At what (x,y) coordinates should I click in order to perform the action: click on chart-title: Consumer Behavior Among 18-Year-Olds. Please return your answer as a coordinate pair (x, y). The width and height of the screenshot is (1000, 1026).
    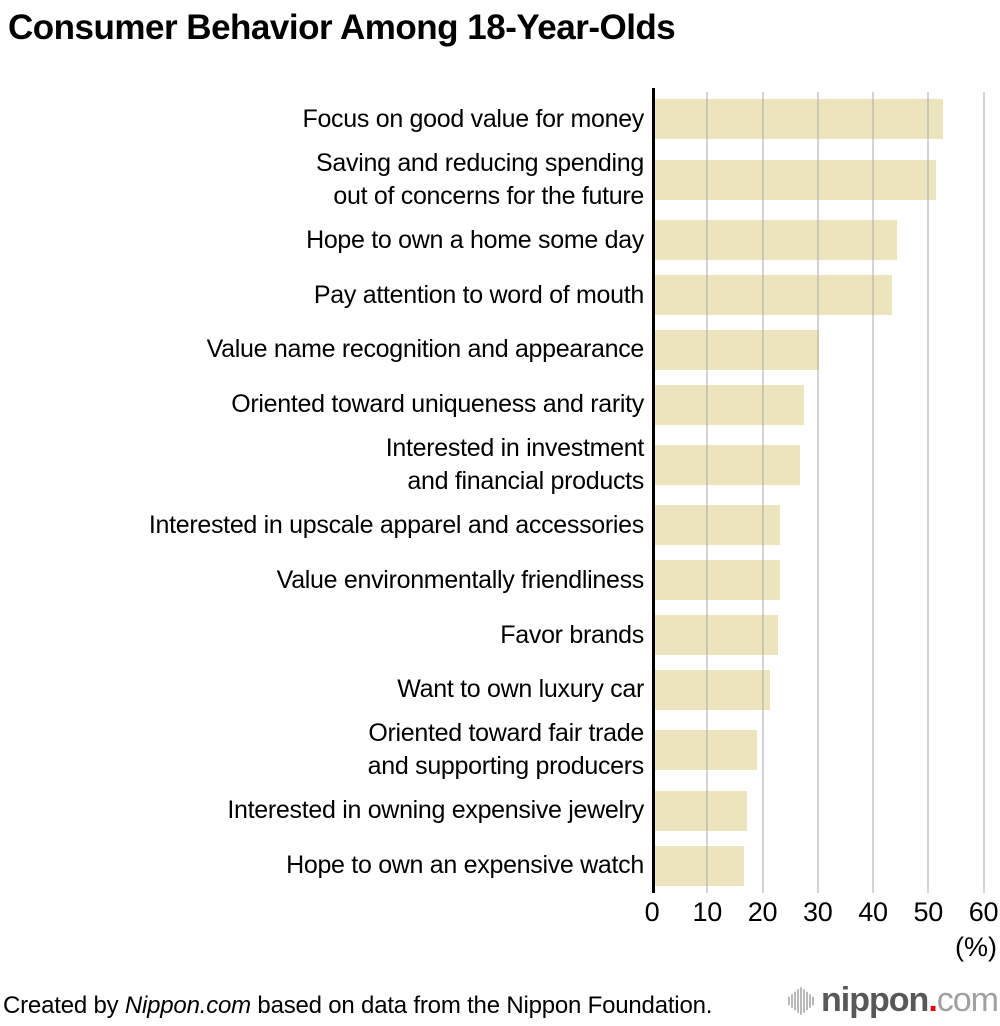
    Looking at the image, I should click on (342, 27).